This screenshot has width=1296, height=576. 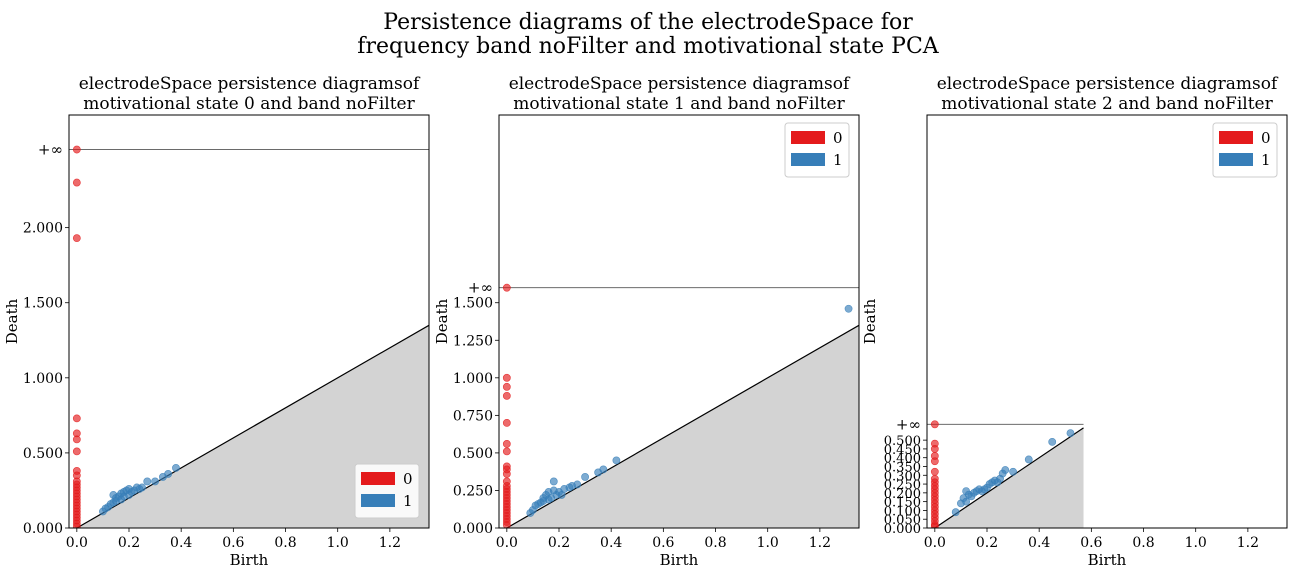 I want to click on y-tick-label: 0.300, so click(x=902, y=476).